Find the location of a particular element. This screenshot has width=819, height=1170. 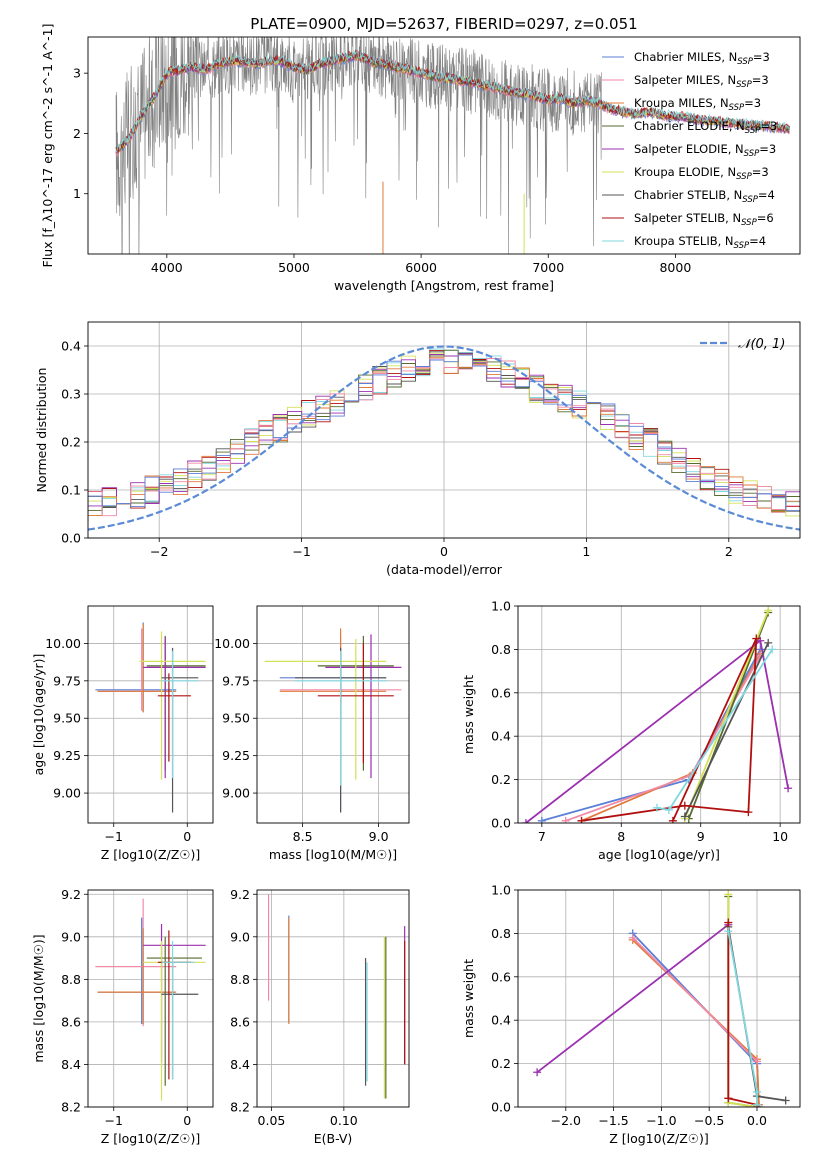

x-tick-label: −1 is located at coordinates (301, 551).